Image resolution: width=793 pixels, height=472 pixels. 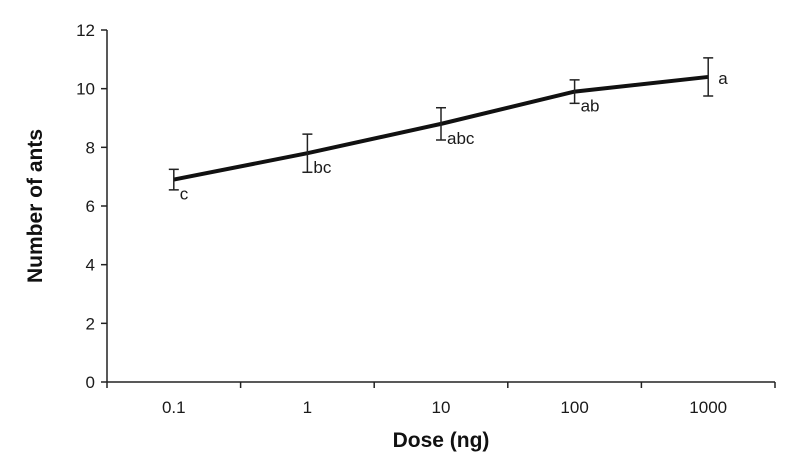 What do you see at coordinates (90, 265) in the screenshot?
I see `y-tick-label: 4` at bounding box center [90, 265].